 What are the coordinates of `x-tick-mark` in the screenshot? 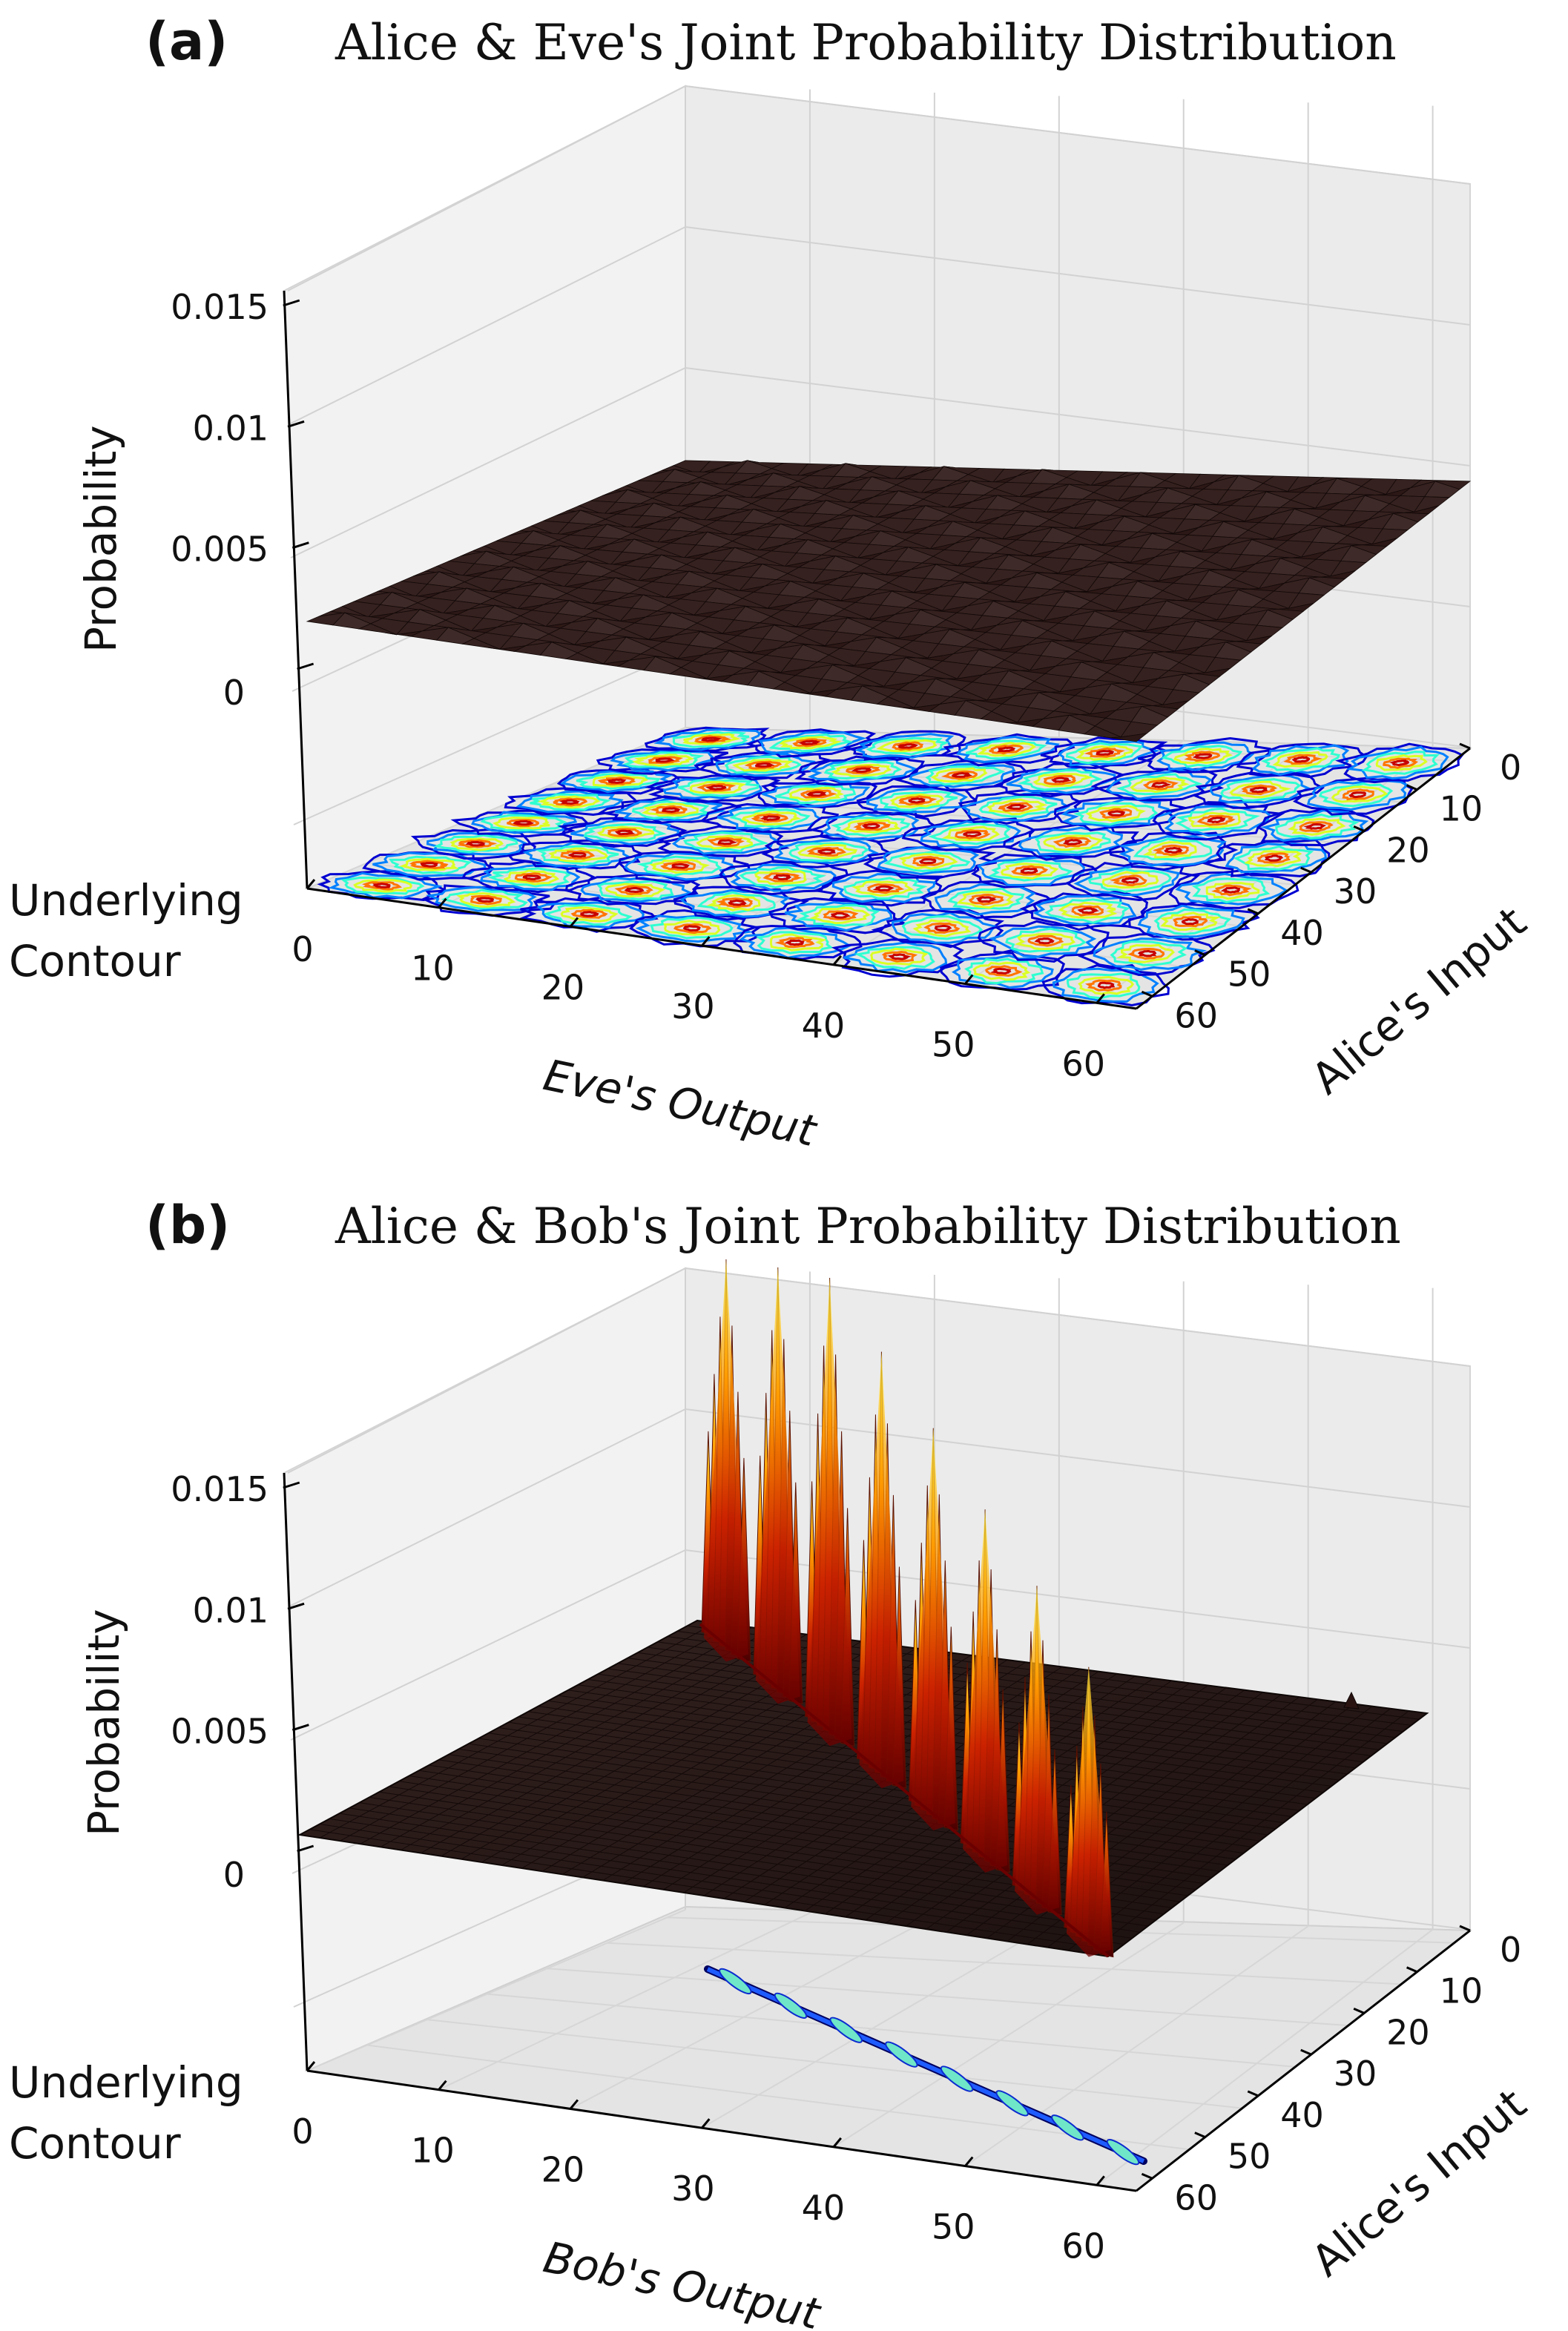 It's located at (442, 903).